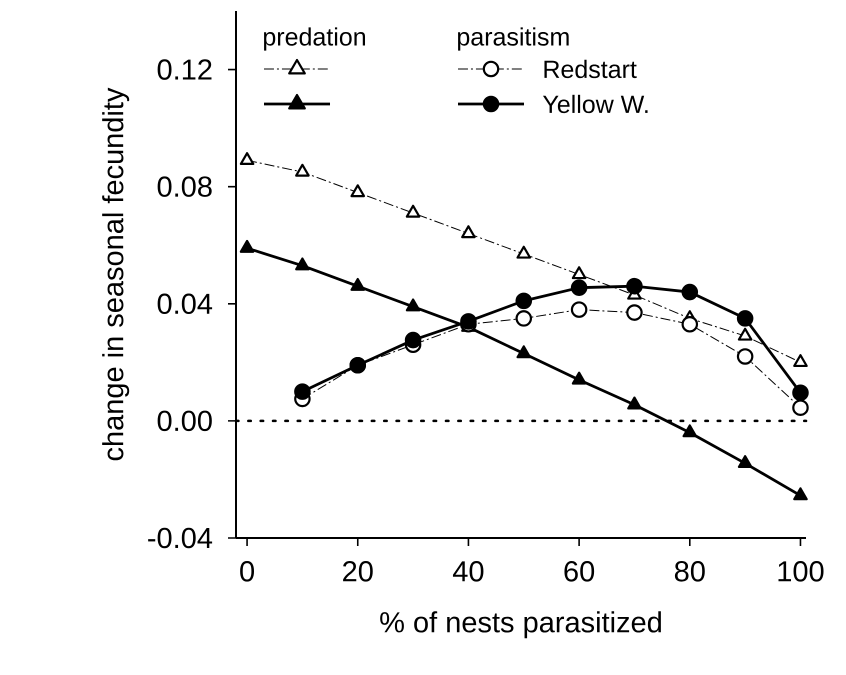 The width and height of the screenshot is (846, 675). What do you see at coordinates (185, 69) in the screenshot?
I see `y-tick-label: 0.12` at bounding box center [185, 69].